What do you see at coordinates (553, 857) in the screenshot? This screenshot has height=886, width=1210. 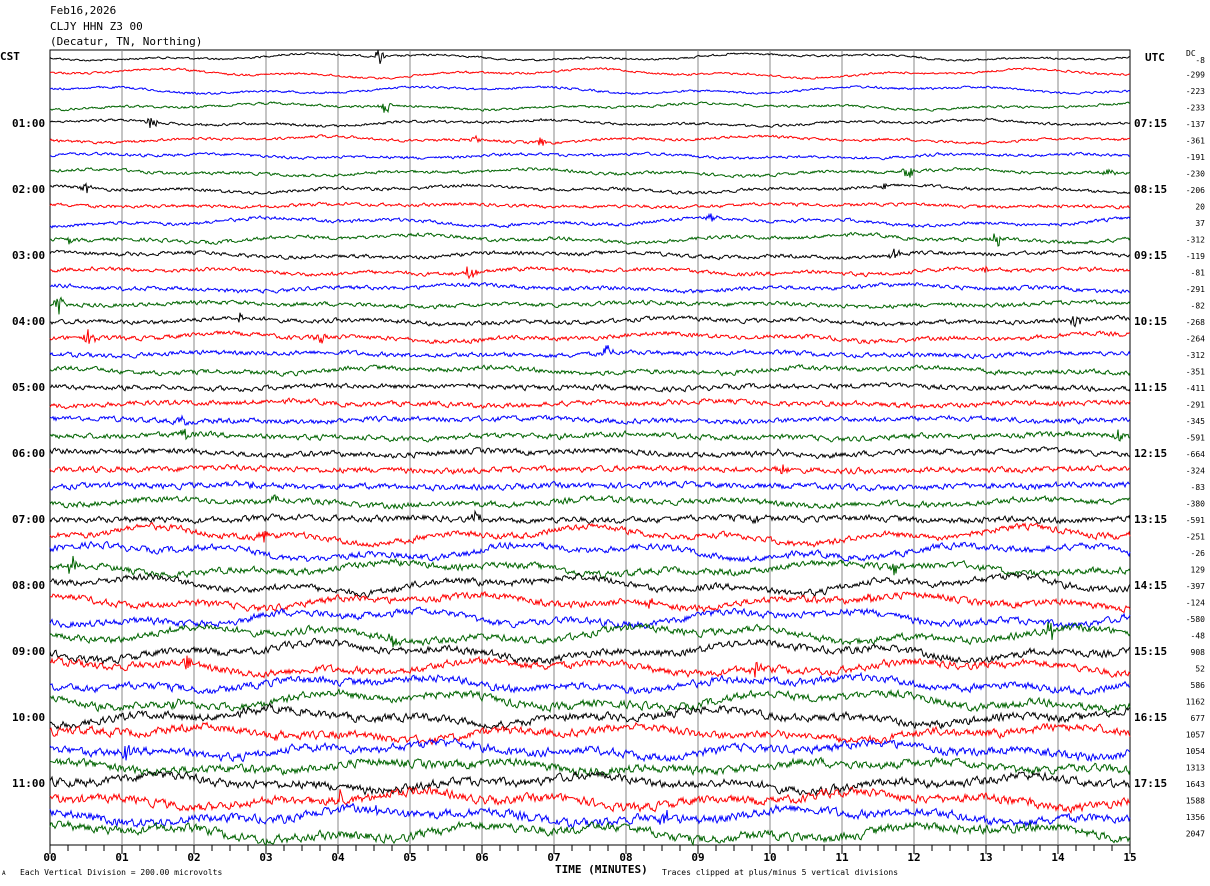 I see `x-tick-label: 07` at bounding box center [553, 857].